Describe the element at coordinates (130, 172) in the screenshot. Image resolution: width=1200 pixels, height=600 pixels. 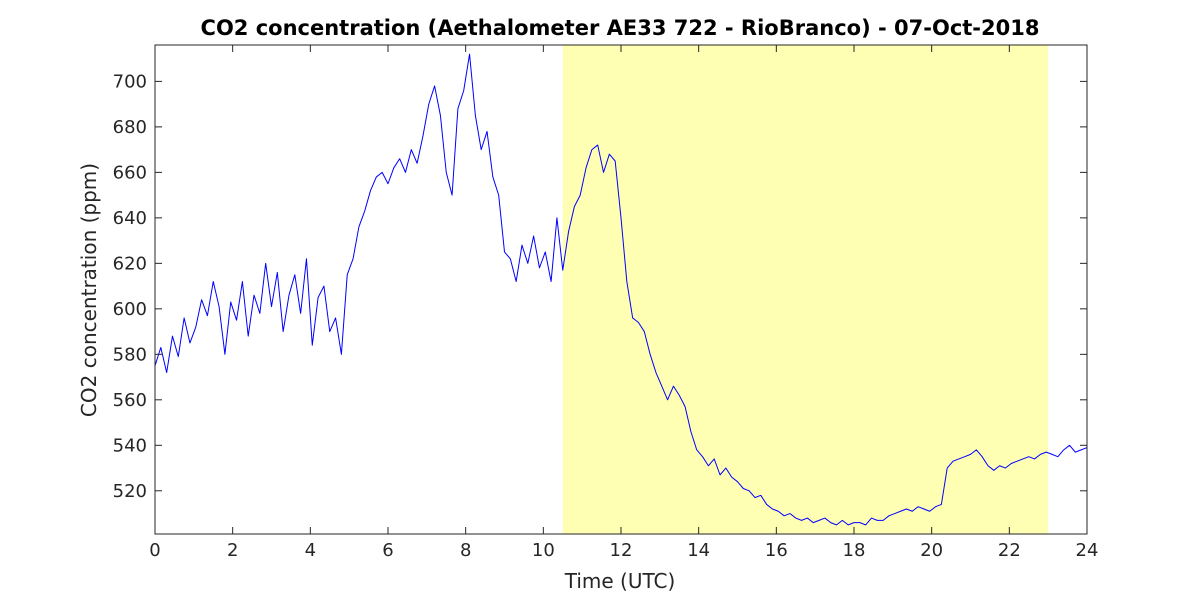
I see `y-tick-label-660: 660` at that location.